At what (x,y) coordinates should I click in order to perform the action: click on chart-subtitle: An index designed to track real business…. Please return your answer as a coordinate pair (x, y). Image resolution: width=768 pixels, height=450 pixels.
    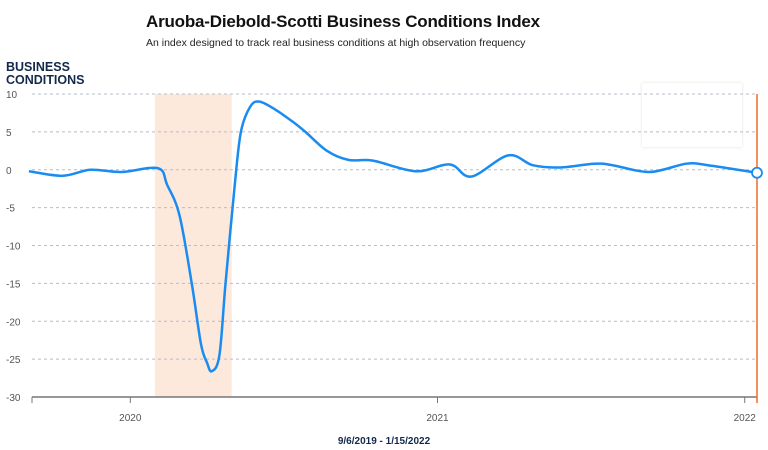
    Looking at the image, I should click on (336, 43).